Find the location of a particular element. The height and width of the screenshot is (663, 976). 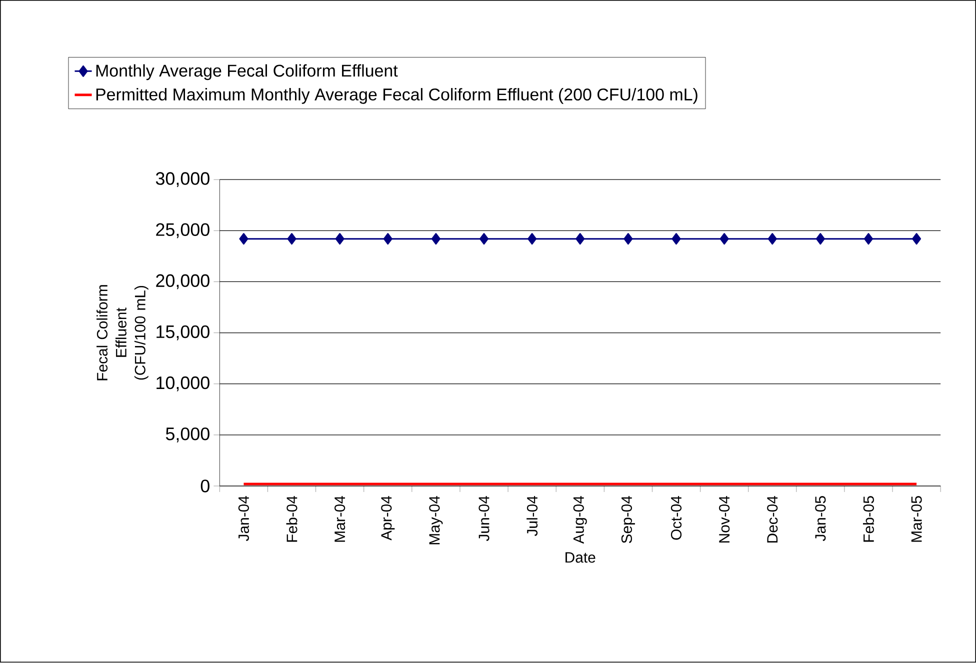

y-tick-label: 30,000 is located at coordinates (183, 180).